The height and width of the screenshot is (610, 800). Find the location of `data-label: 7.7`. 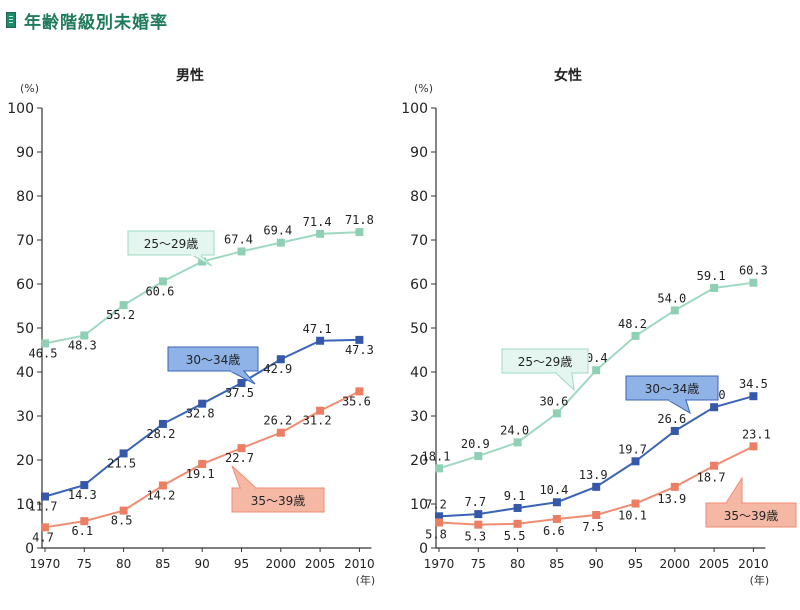

data-label: 7.7 is located at coordinates (475, 502).